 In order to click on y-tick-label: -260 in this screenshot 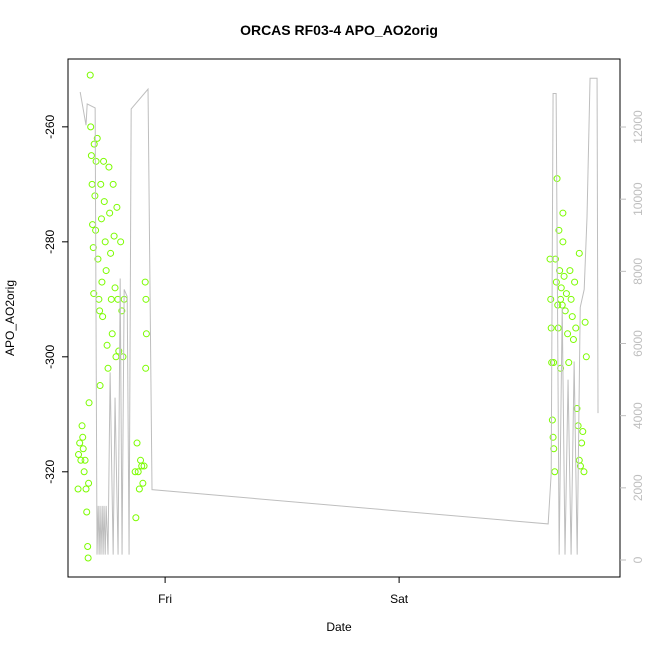, I will do `click(50, 127)`.